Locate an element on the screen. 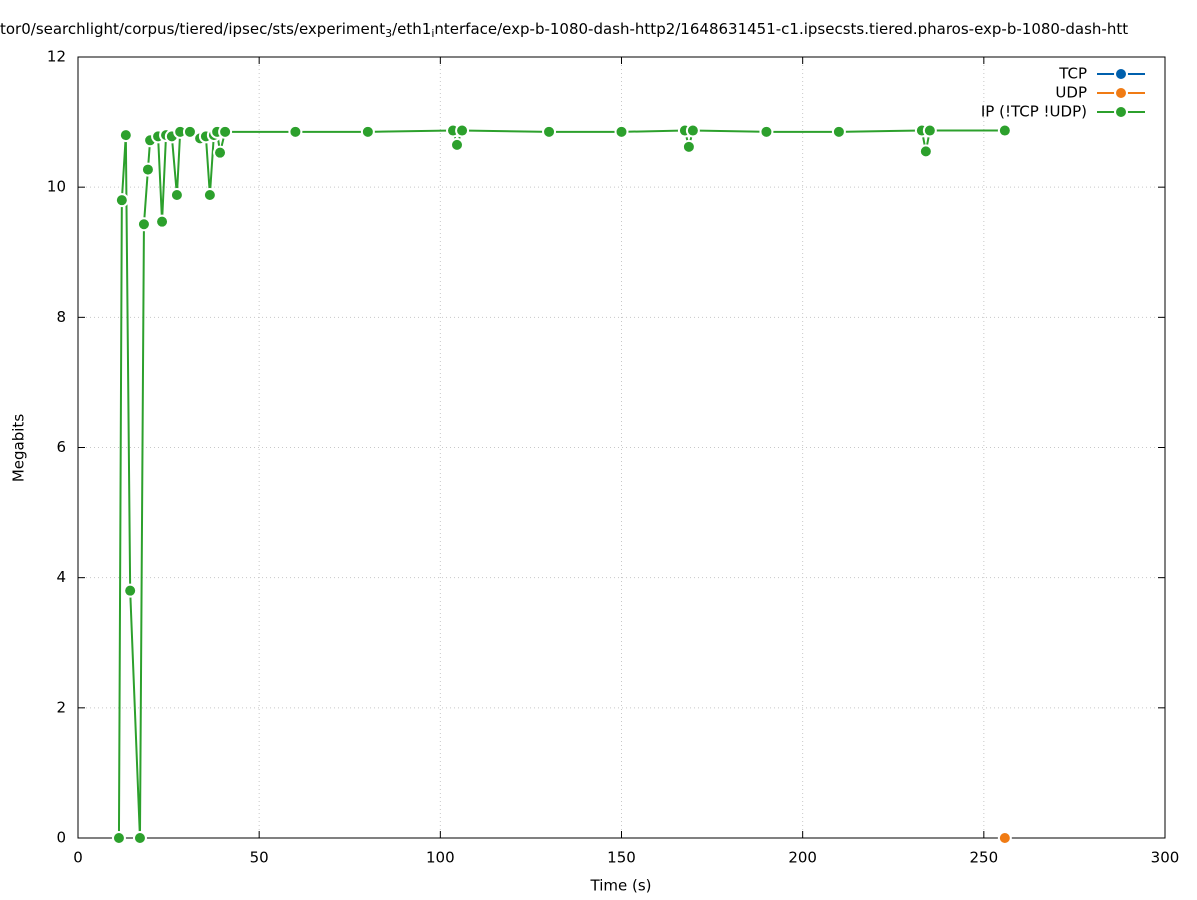 The height and width of the screenshot is (900, 1197). x-tick-label: 50 is located at coordinates (259, 858).